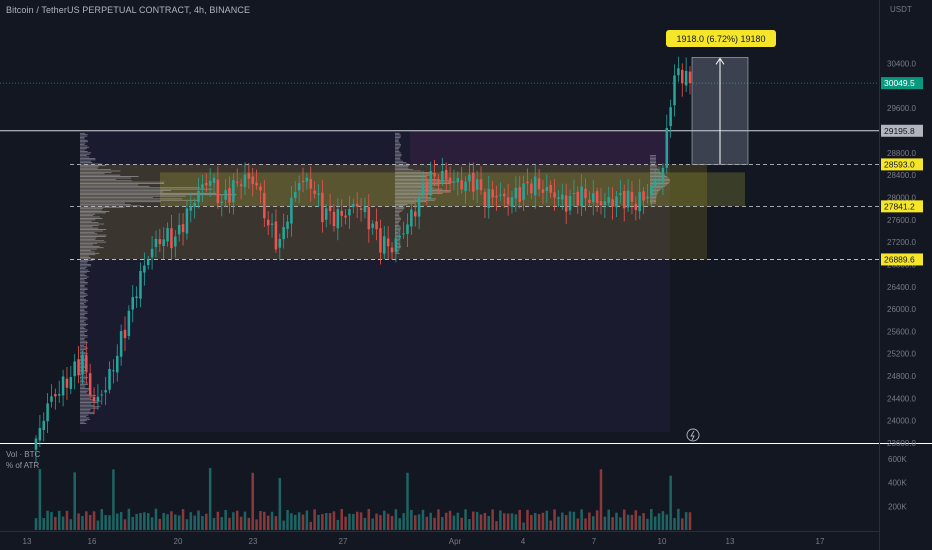  I want to click on level-badge-26889-bg, so click(902, 259).